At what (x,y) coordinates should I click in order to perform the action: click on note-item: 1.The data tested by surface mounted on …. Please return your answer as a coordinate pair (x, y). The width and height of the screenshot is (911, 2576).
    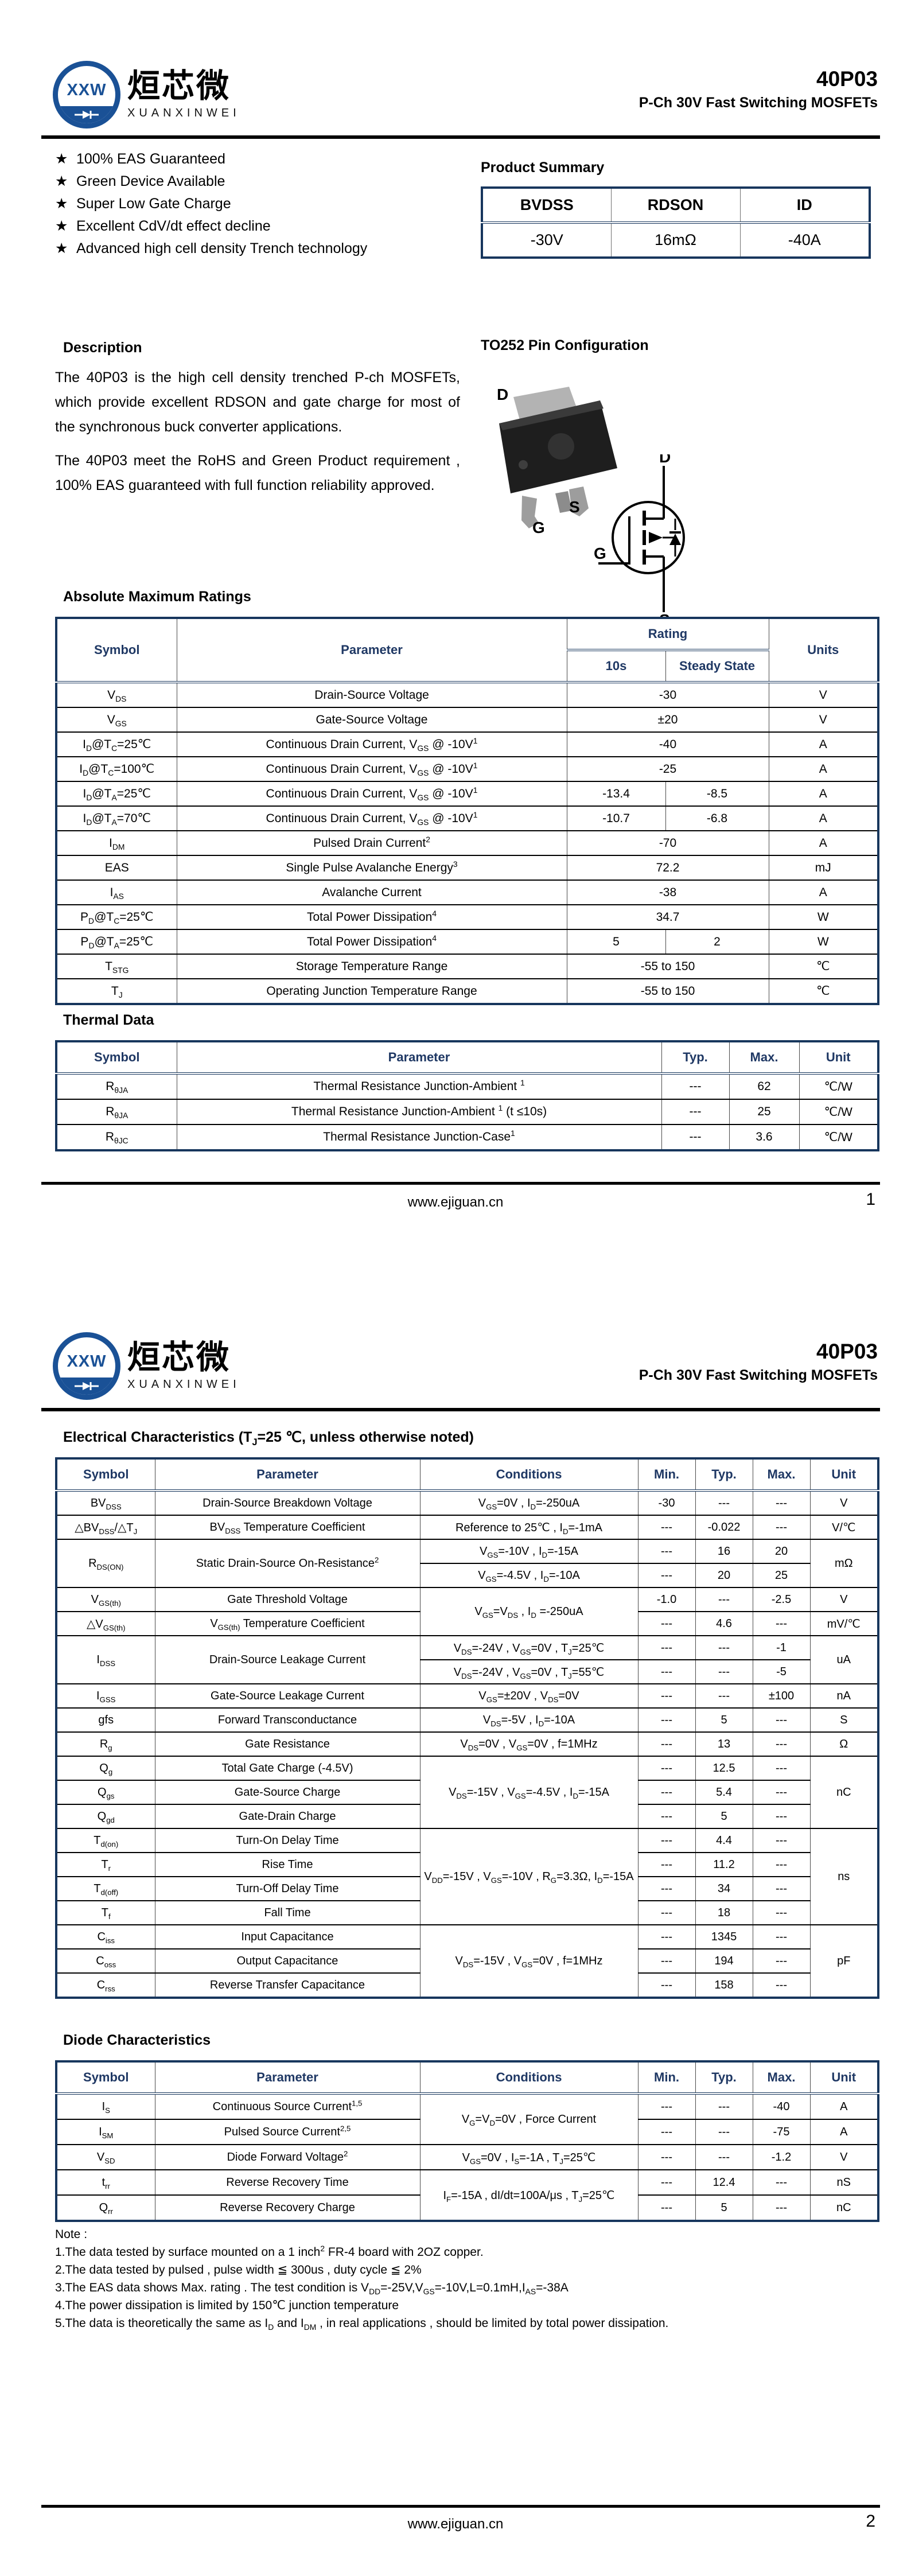
    Looking at the image, I should click on (269, 2251).